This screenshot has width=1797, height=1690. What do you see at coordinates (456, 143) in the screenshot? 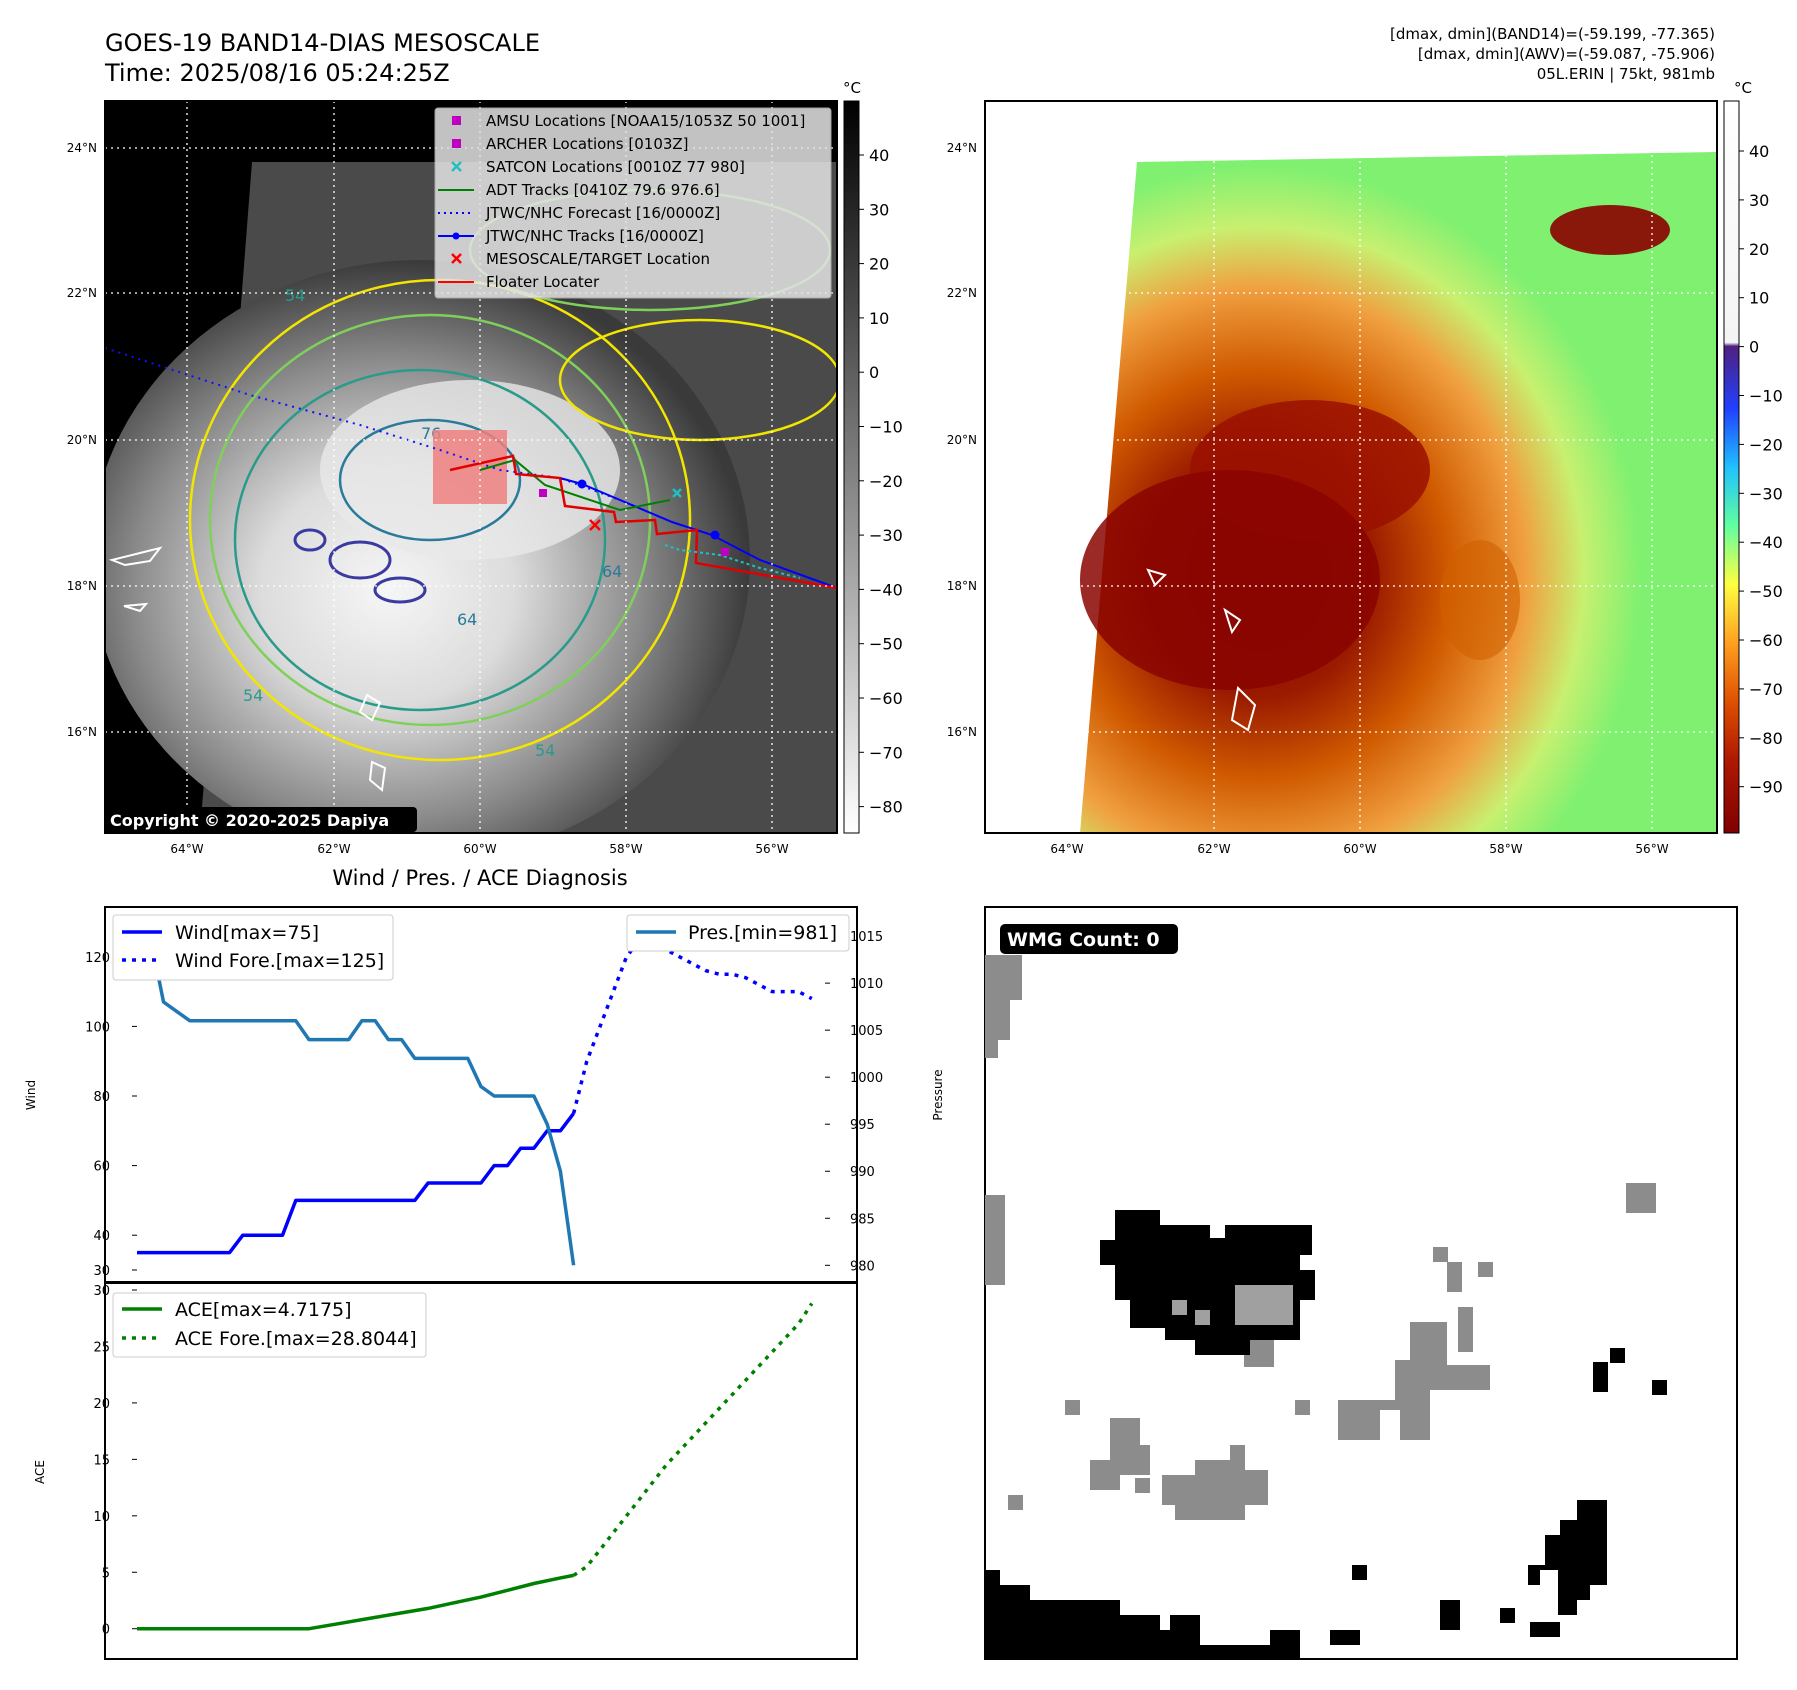
I see `legend-square-marker` at bounding box center [456, 143].